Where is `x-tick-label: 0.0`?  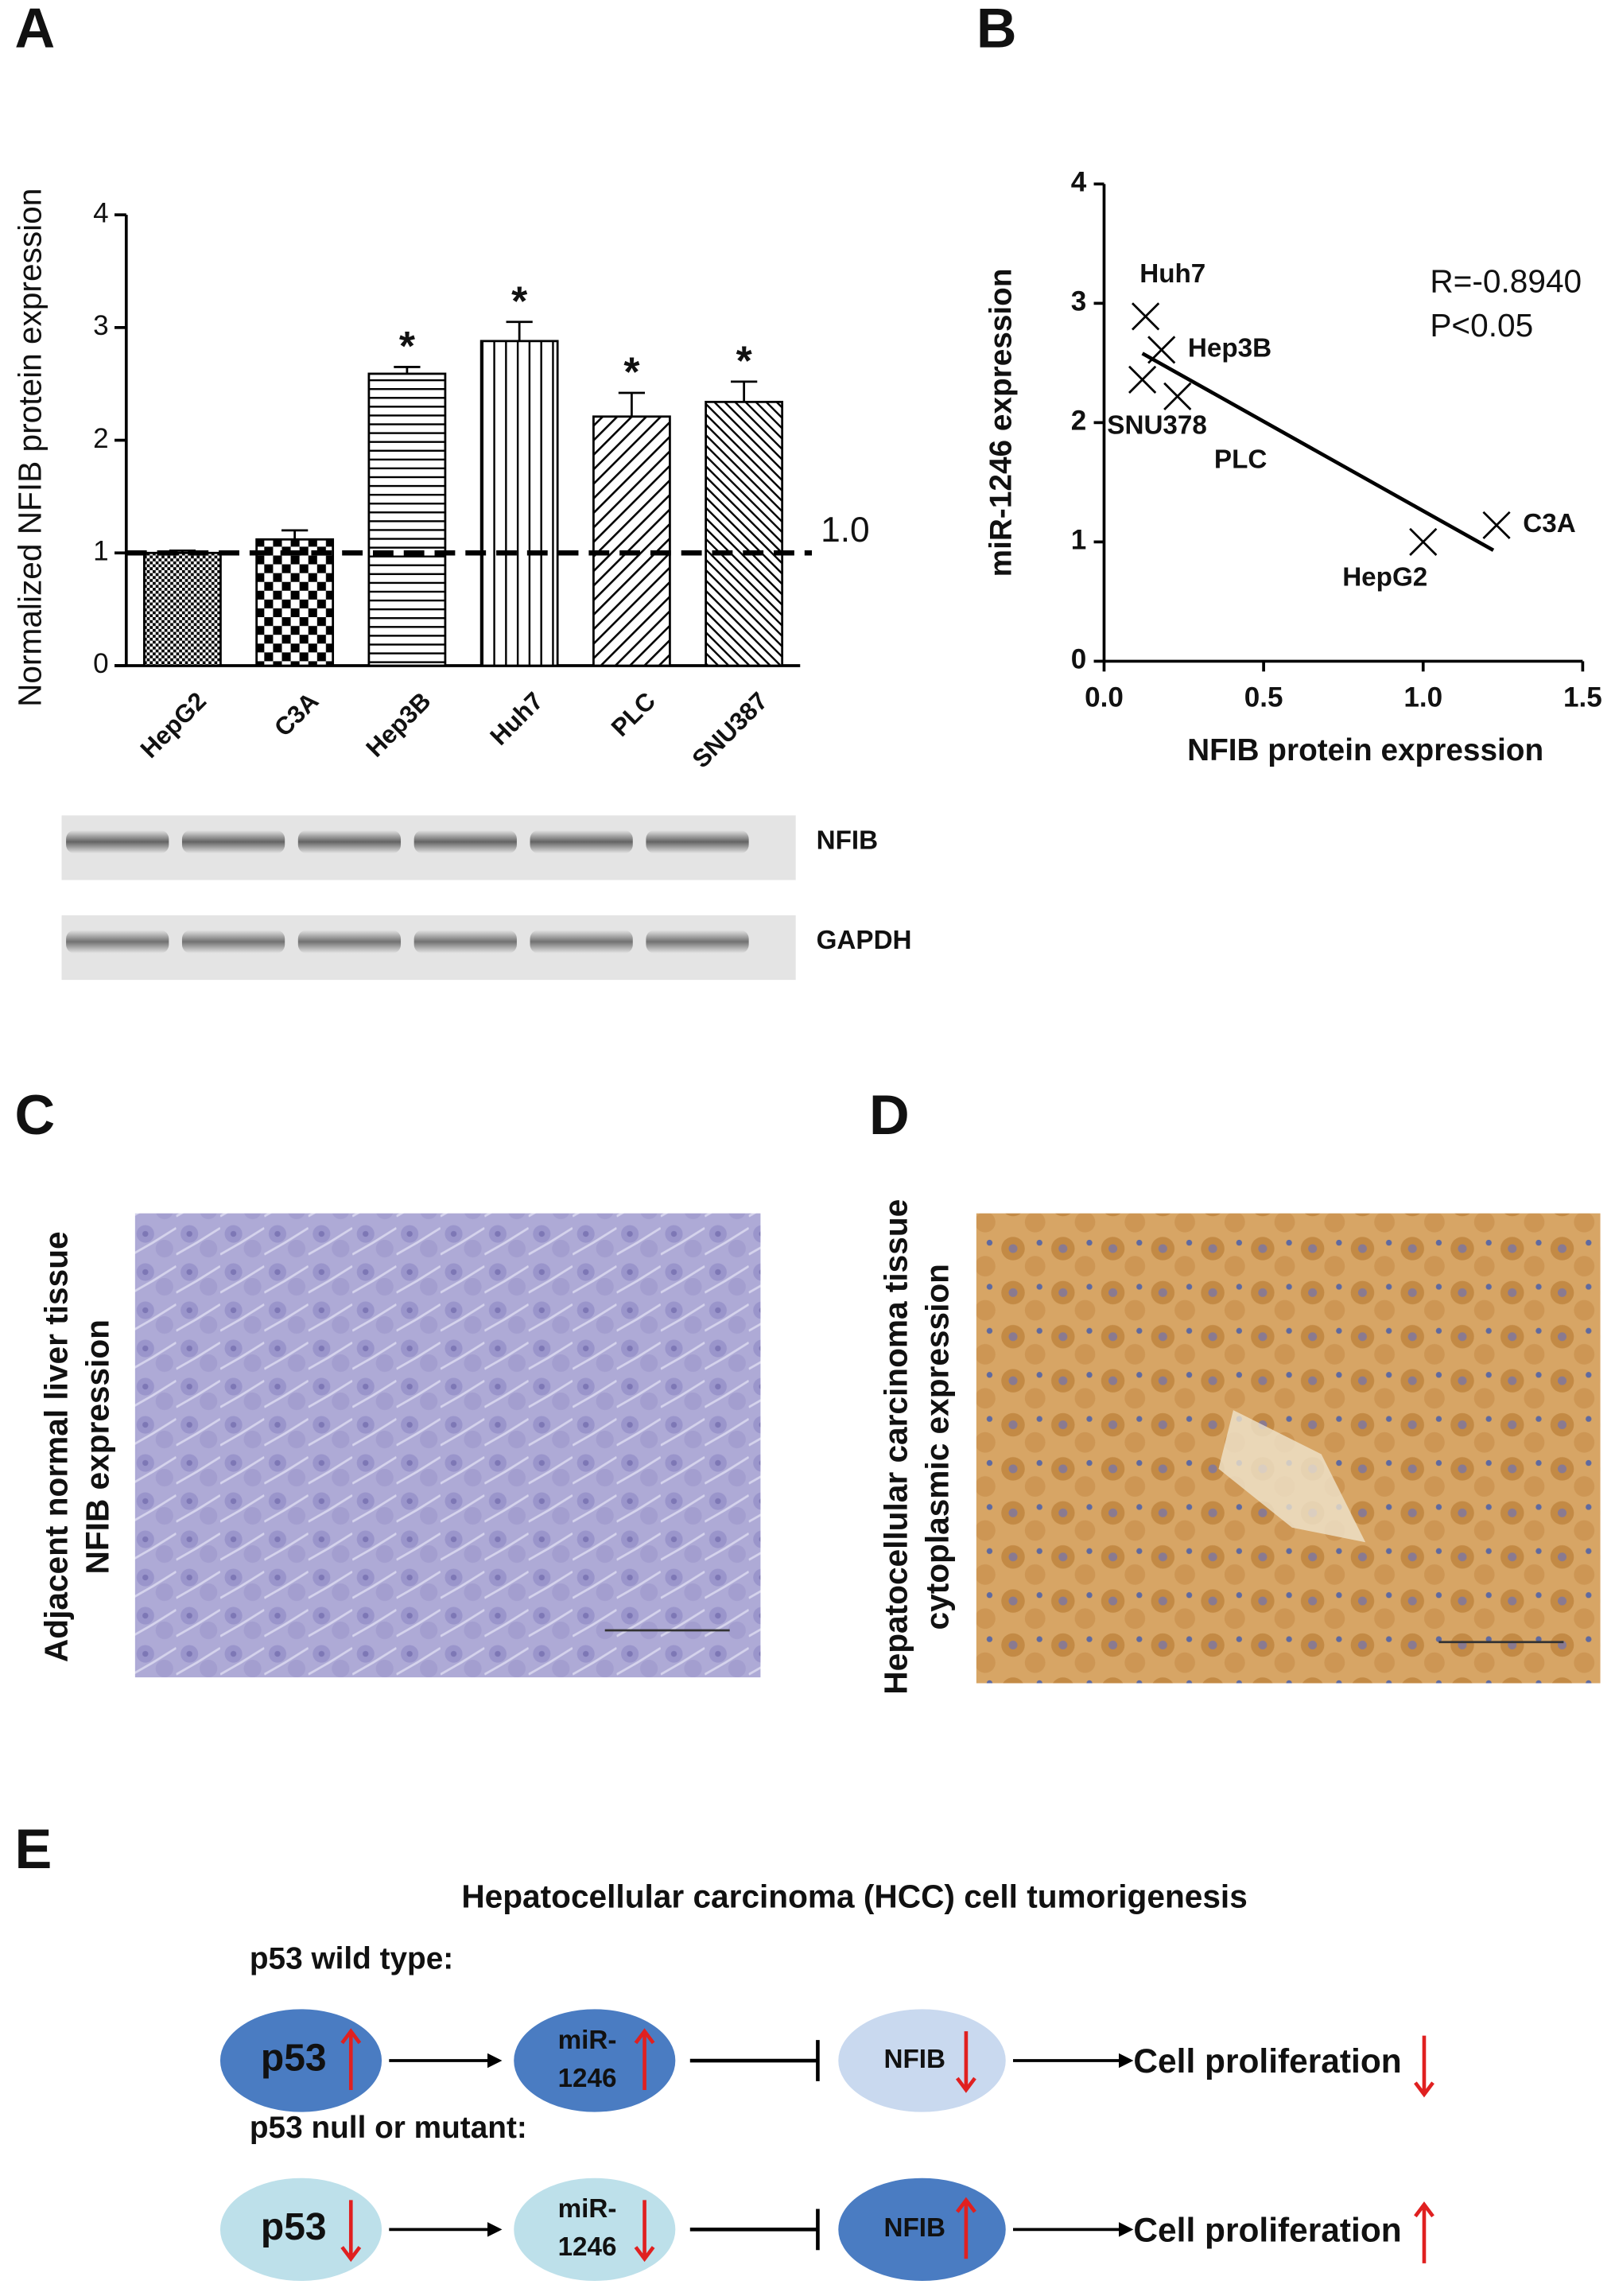
x-tick-label: 0.0 is located at coordinates (1104, 698).